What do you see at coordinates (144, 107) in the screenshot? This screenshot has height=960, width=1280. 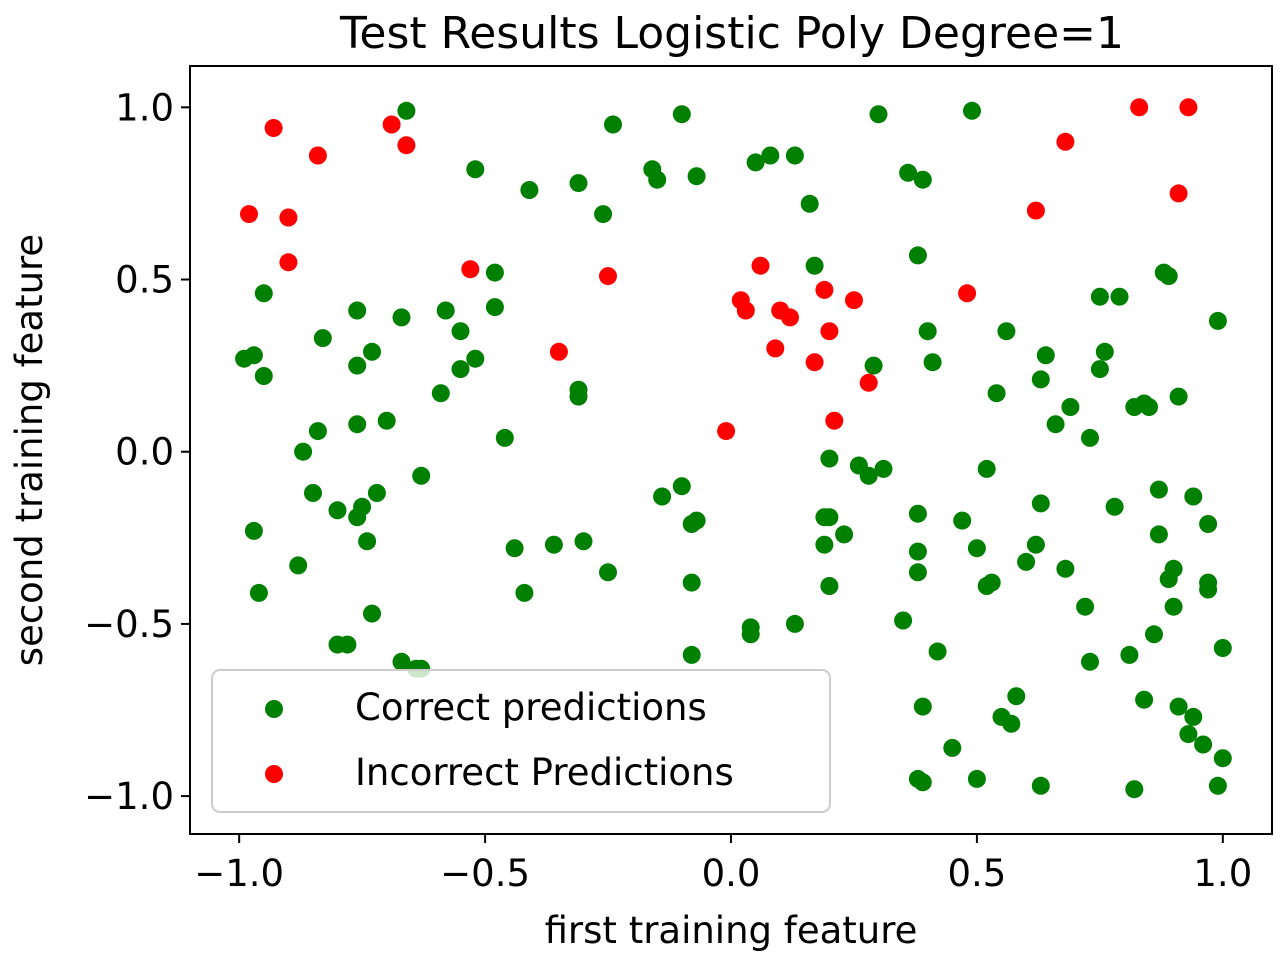 I see `y-tick-label-4: 1.0` at bounding box center [144, 107].